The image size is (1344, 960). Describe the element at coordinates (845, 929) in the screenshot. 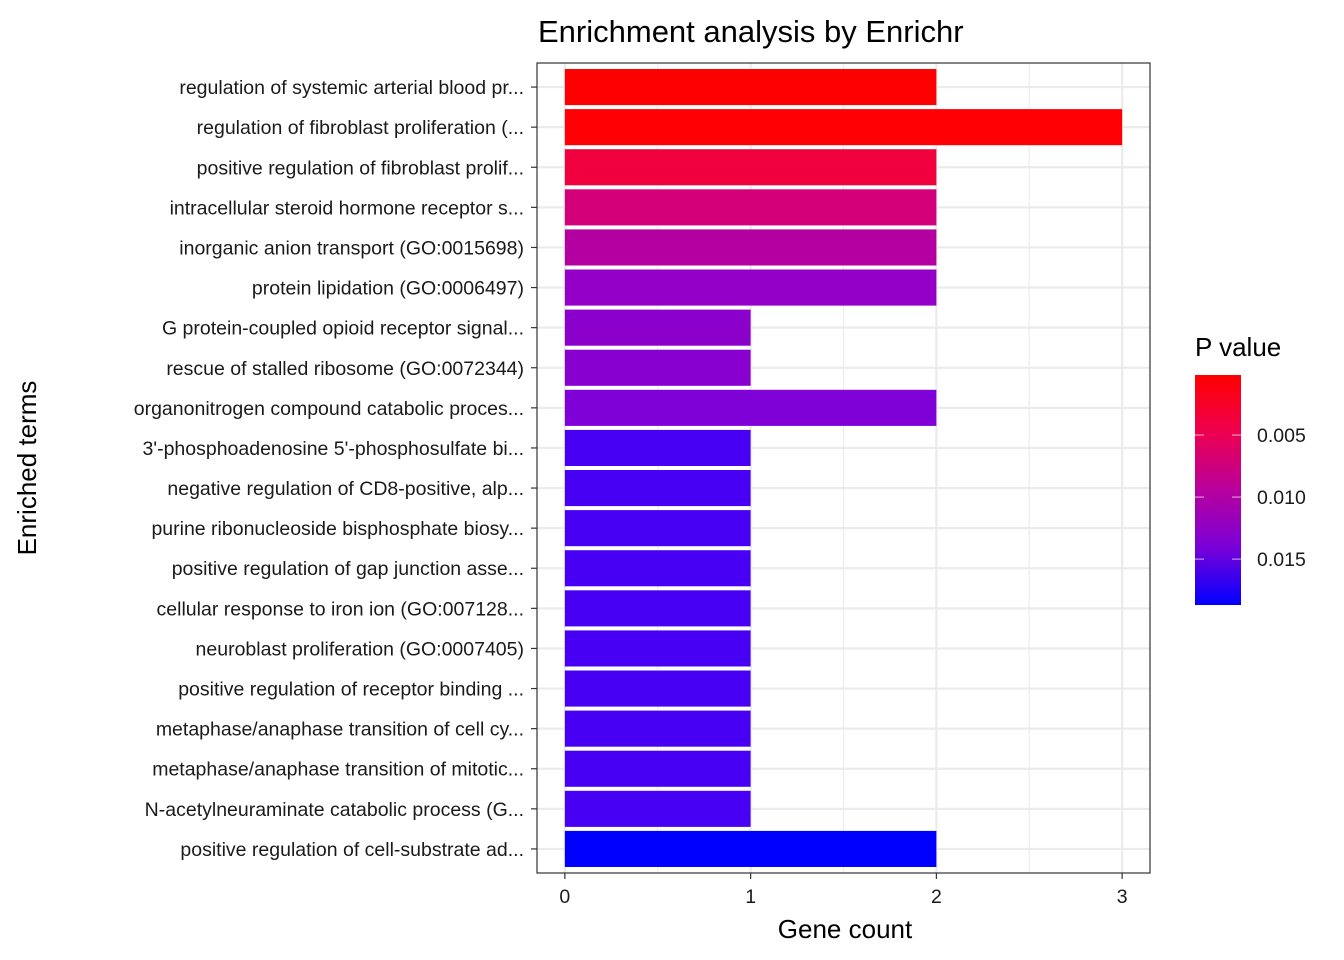

I see `x-axis-title: Gene count` at that location.